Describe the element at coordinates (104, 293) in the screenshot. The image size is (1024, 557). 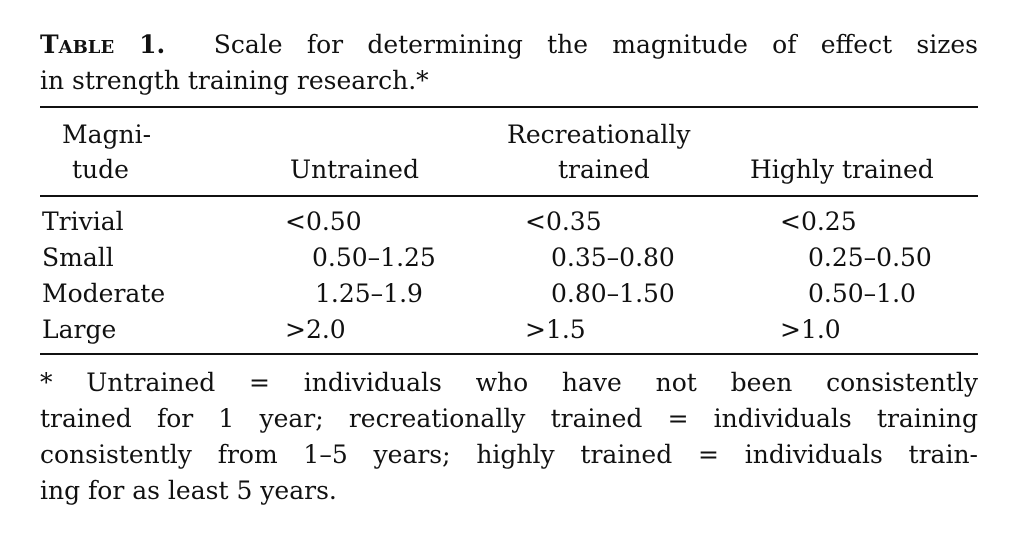
I see `cell-magnitude: Moderate` at that location.